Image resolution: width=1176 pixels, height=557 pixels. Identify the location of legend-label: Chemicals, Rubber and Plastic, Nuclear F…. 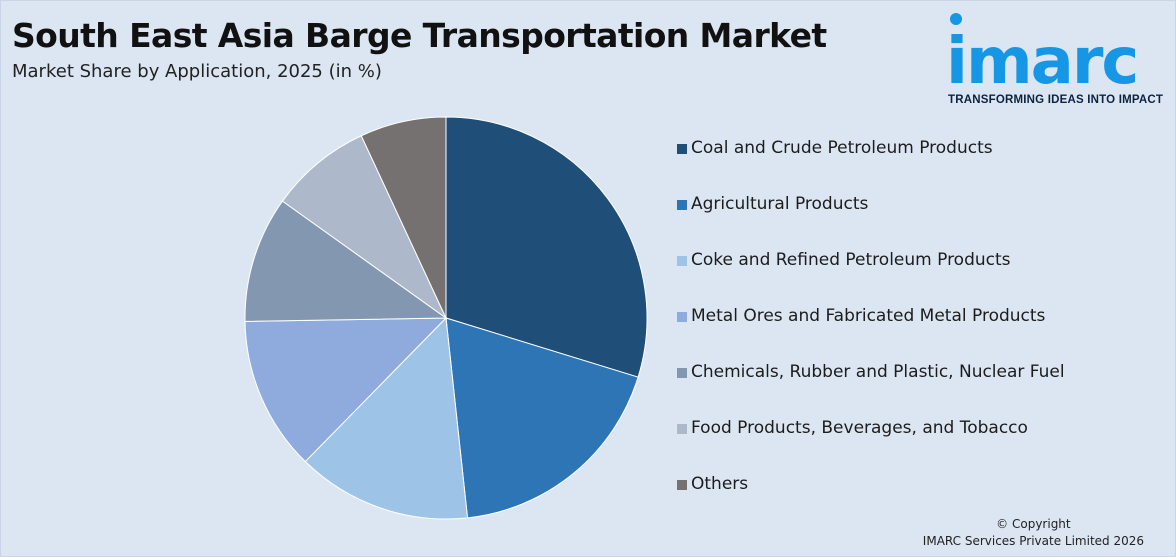
(878, 372).